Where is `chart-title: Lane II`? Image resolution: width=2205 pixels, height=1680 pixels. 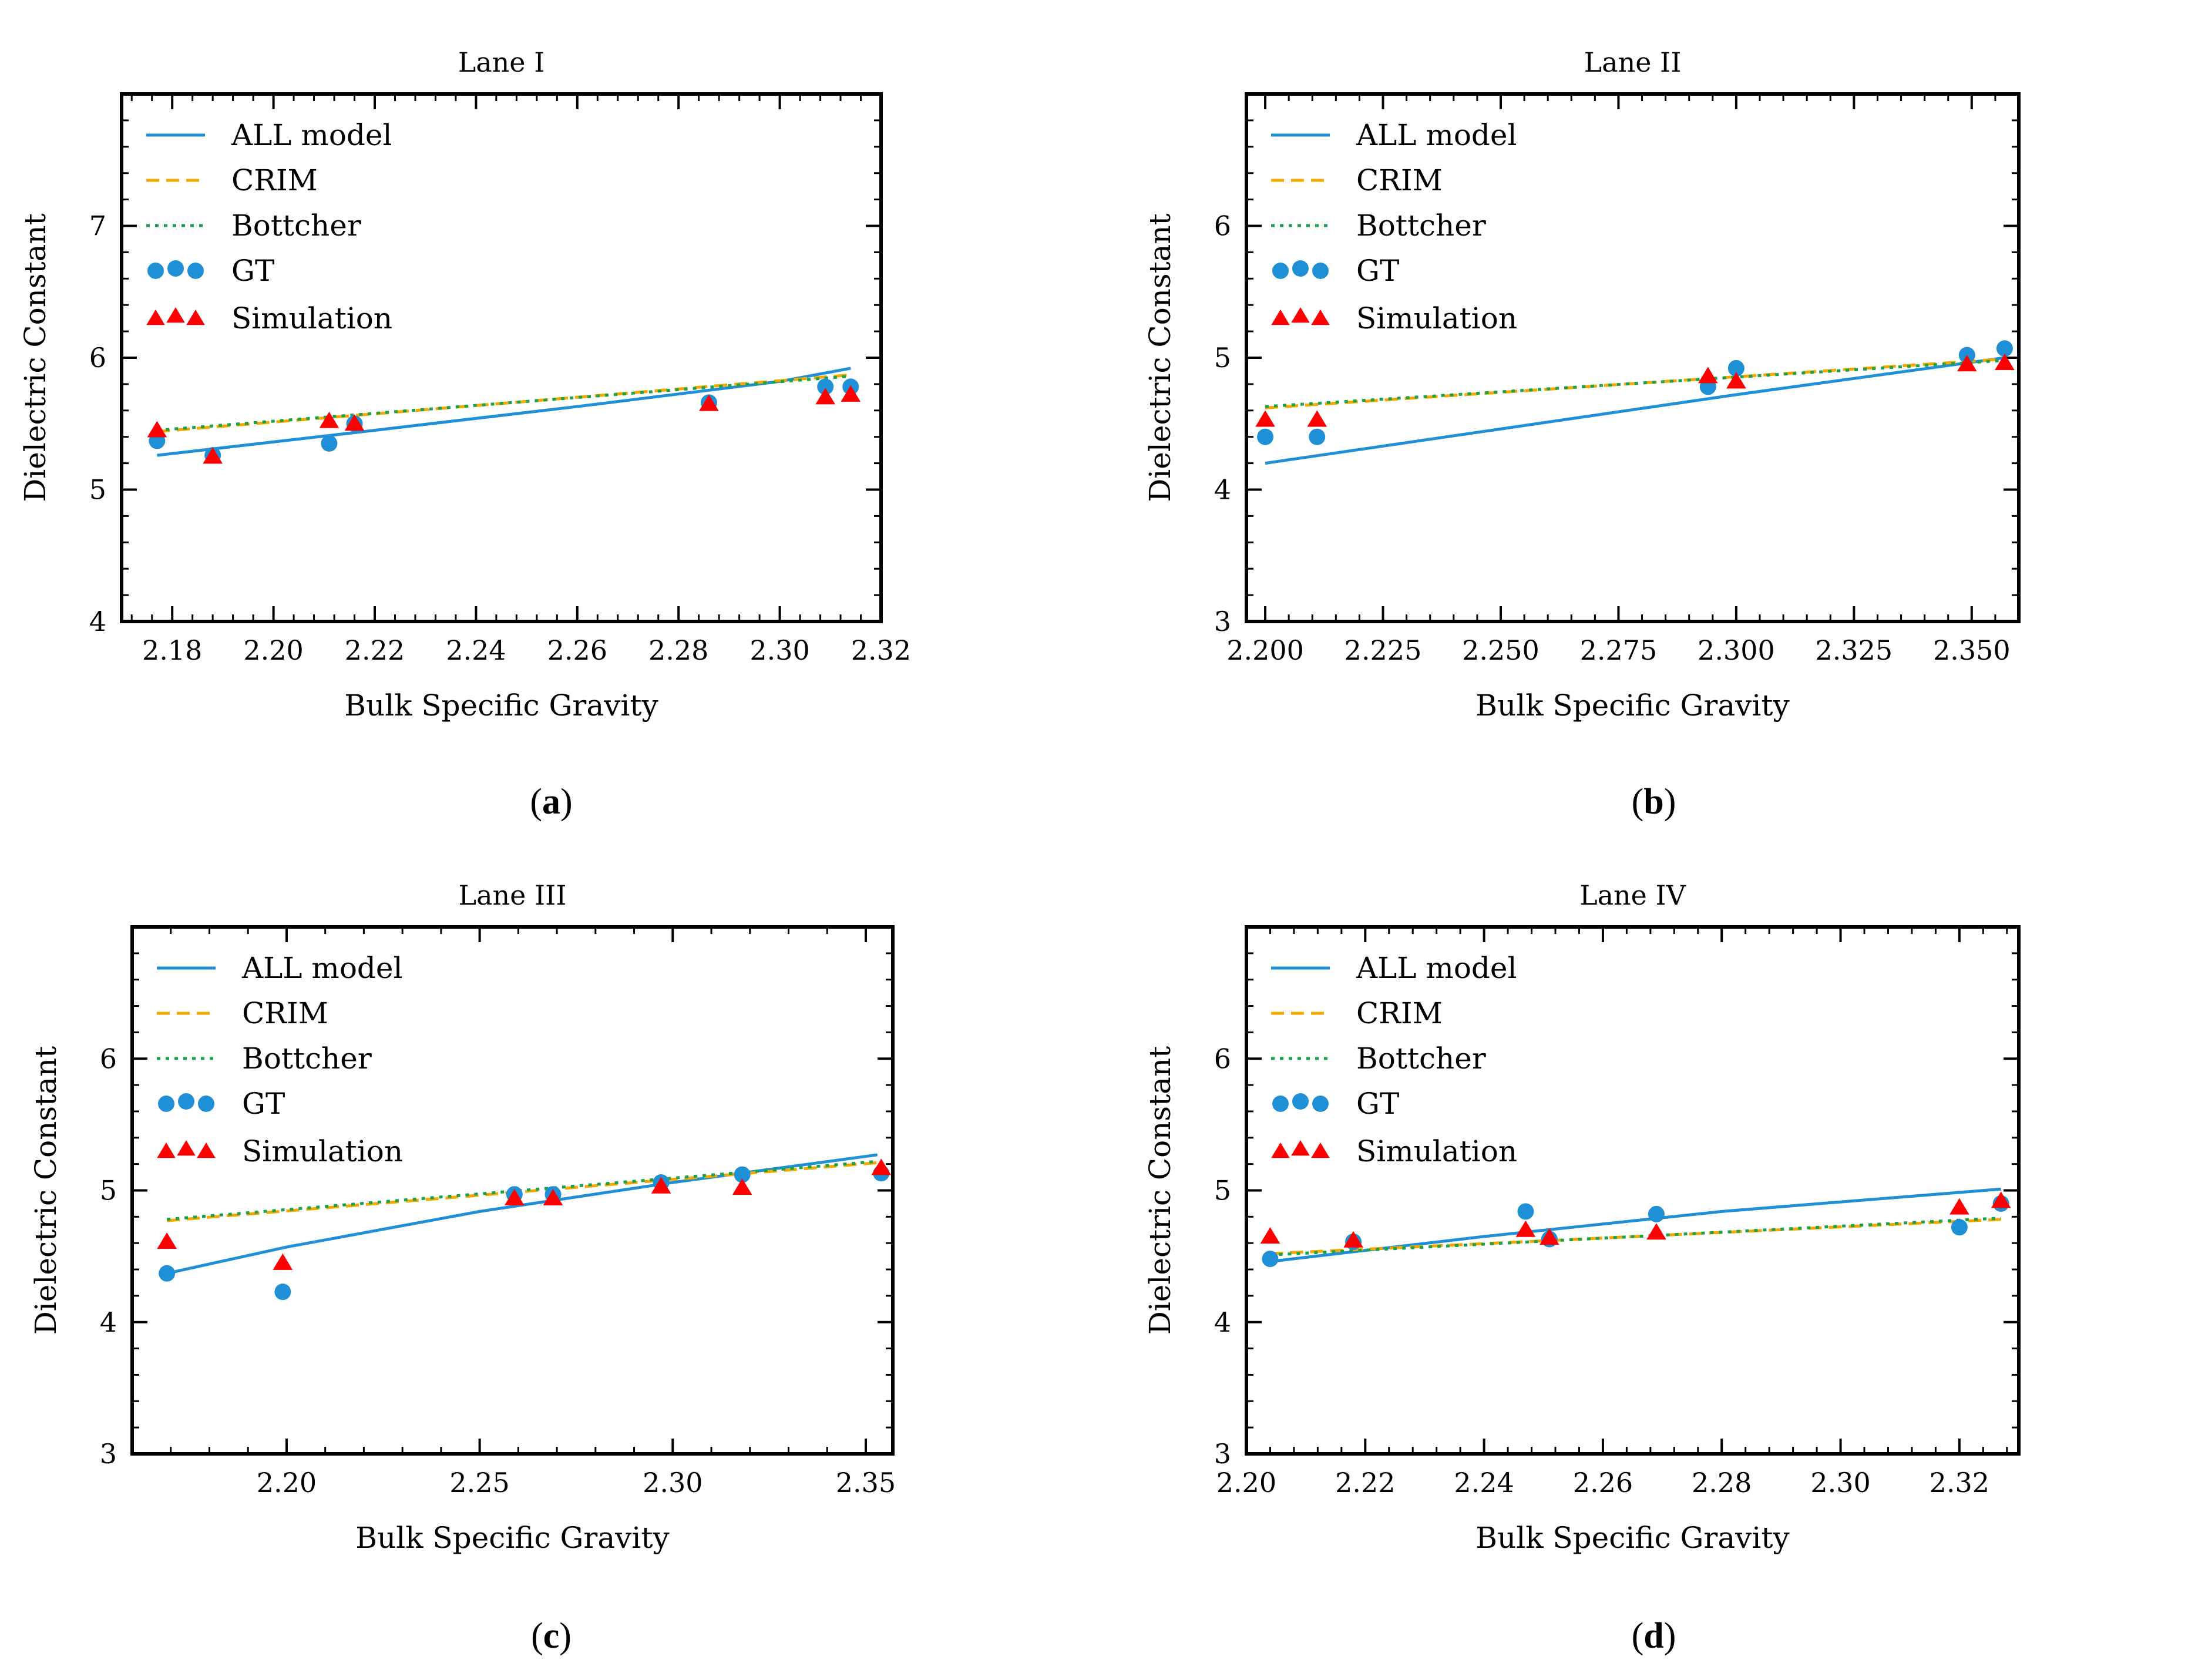
chart-title: Lane II is located at coordinates (1633, 62).